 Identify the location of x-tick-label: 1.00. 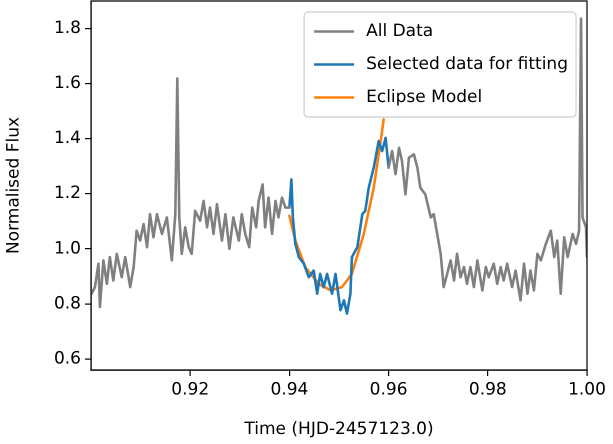
(587, 390).